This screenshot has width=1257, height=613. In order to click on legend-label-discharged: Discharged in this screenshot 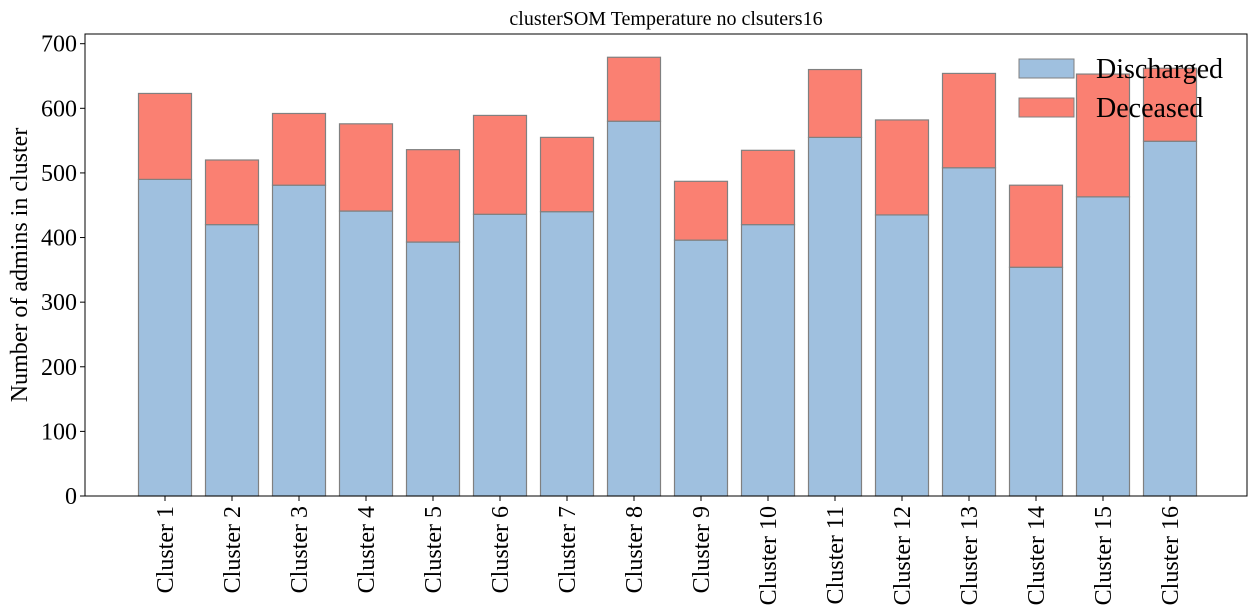, I will do `click(1159, 69)`.